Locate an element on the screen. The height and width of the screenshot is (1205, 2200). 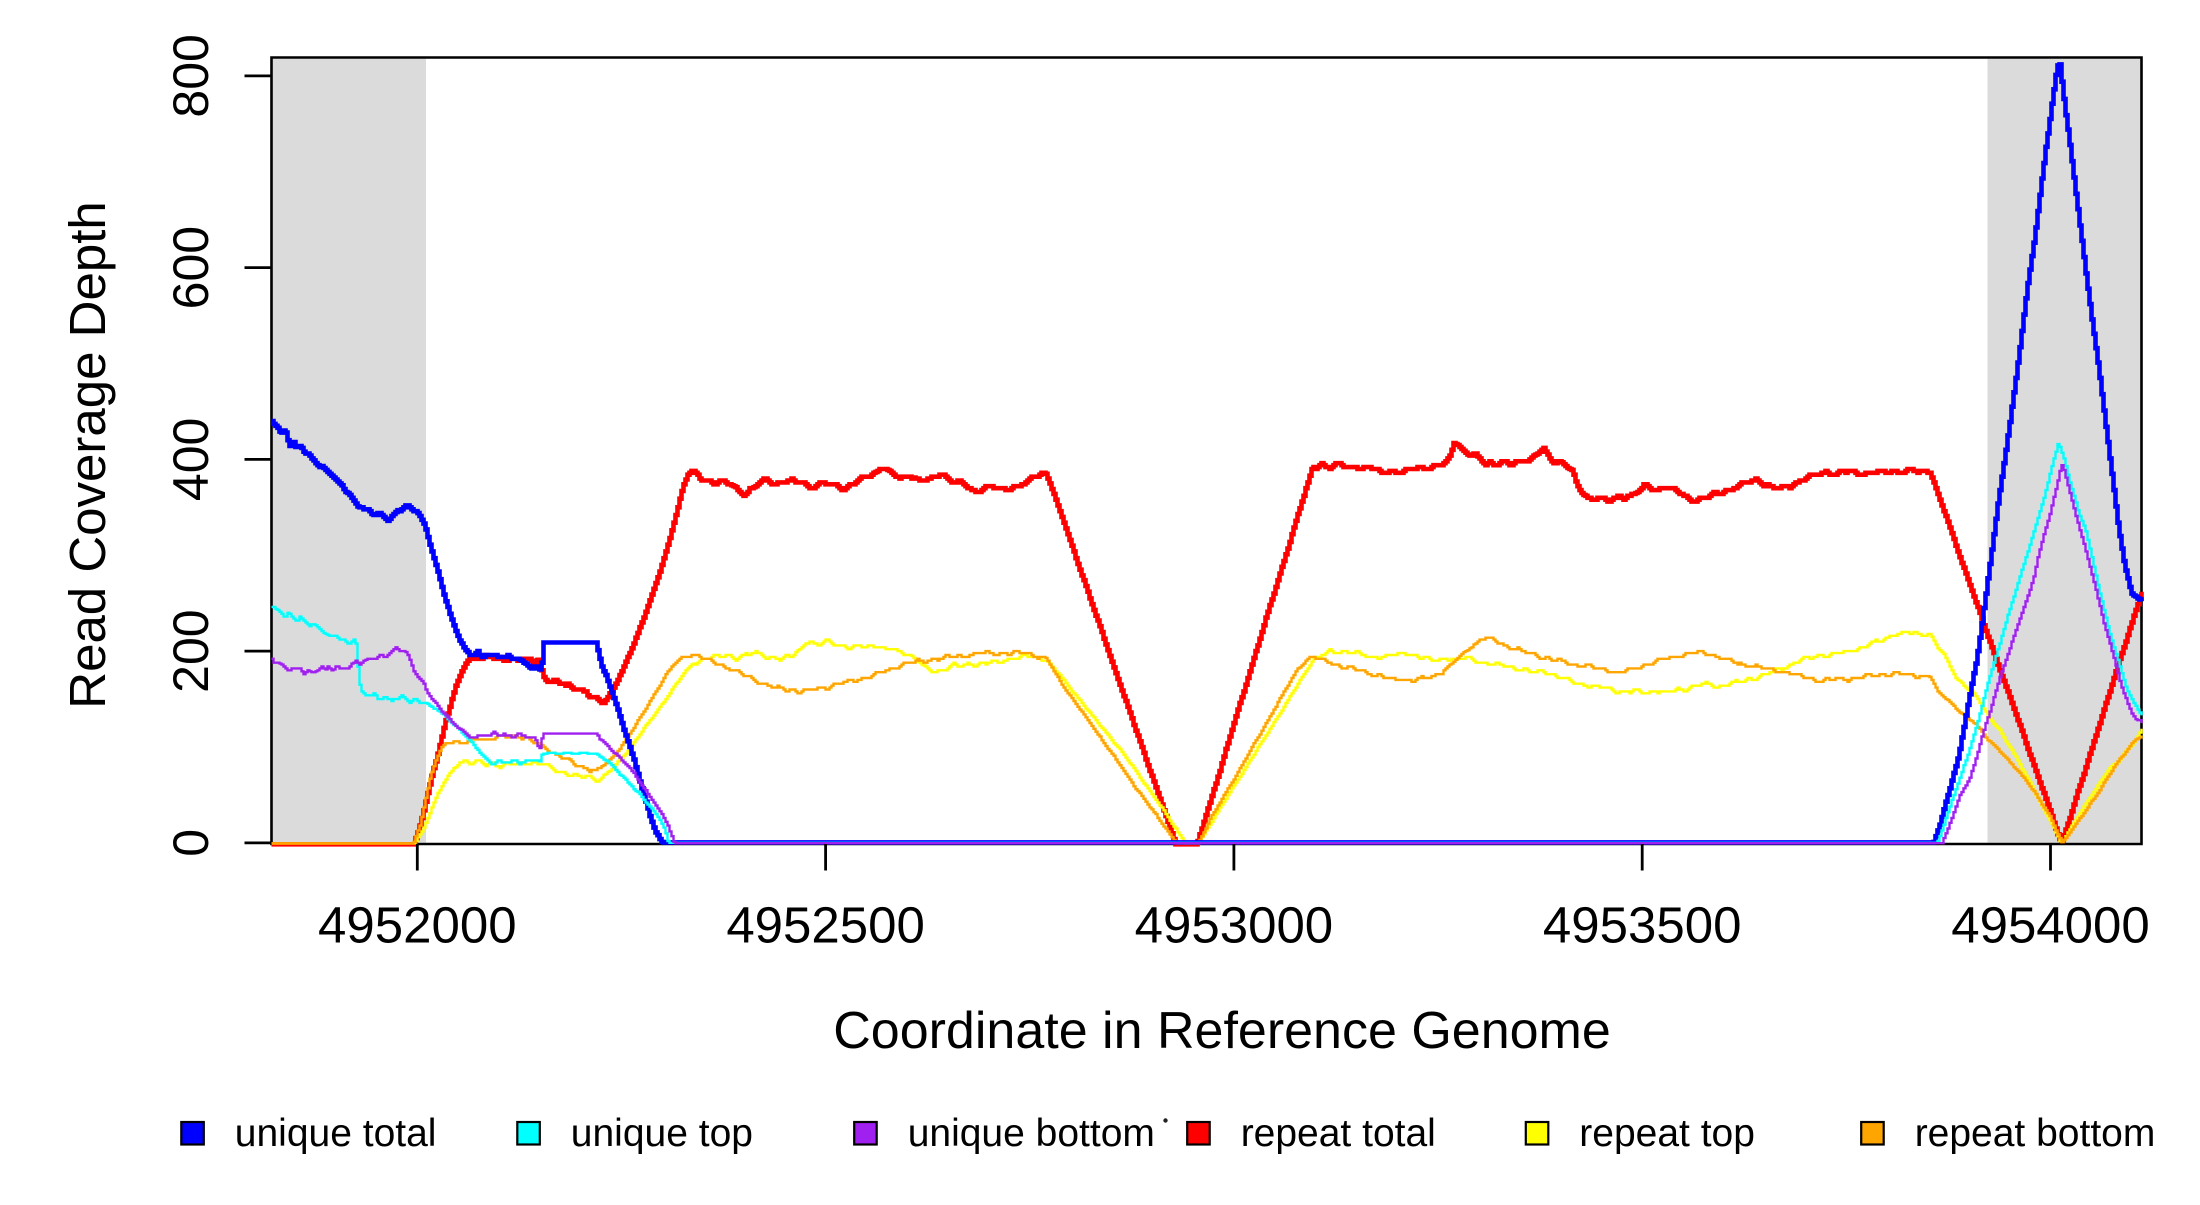
svg-text: Coordinate in Reference Genome is located at coordinates (1222, 1031).